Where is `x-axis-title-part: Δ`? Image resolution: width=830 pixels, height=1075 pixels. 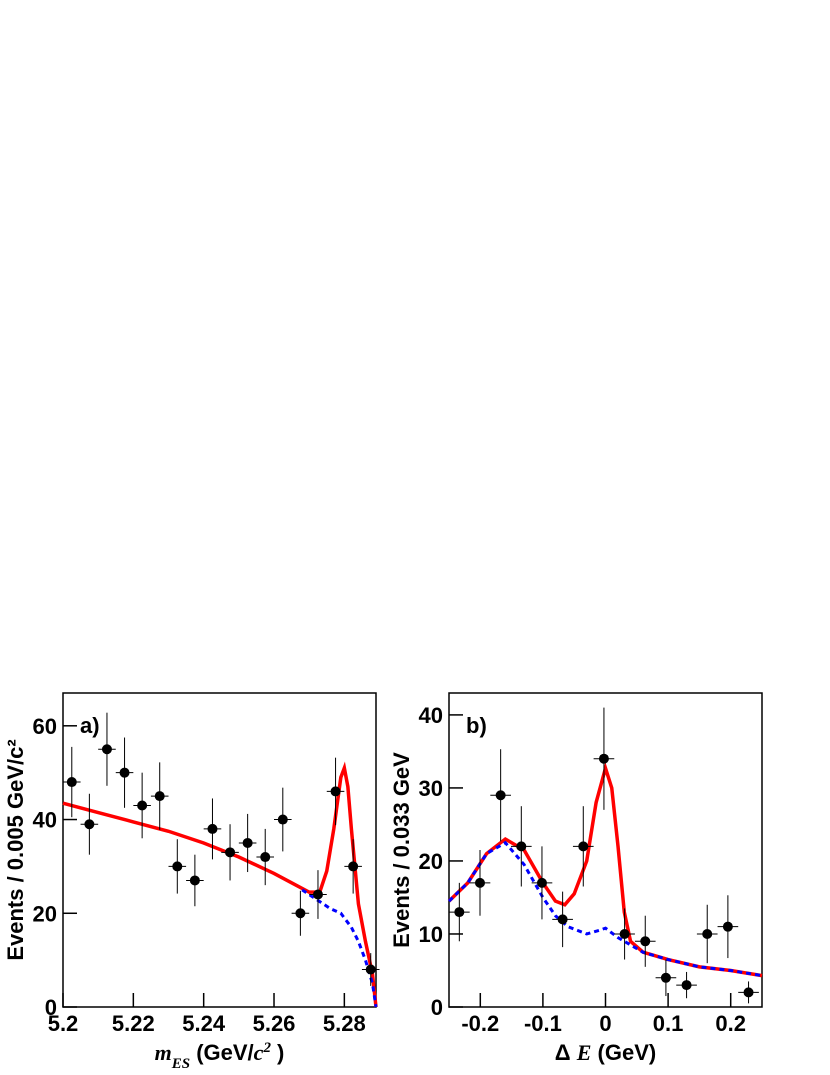 x-axis-title-part: Δ is located at coordinates (566, 1052).